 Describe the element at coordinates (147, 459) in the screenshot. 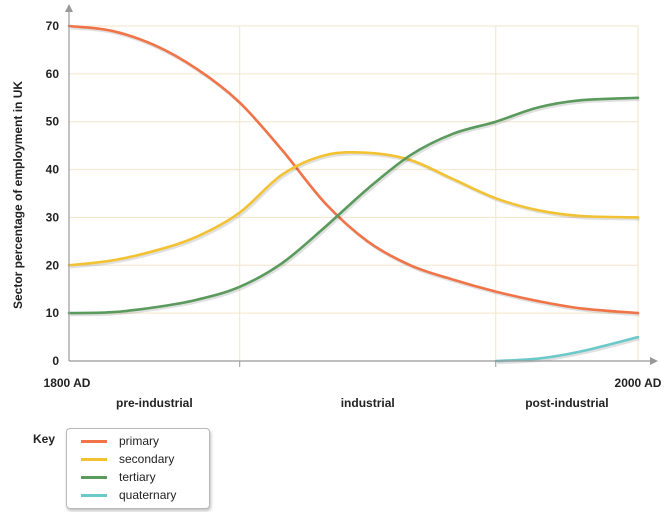

I see `legend-label: secondary` at that location.